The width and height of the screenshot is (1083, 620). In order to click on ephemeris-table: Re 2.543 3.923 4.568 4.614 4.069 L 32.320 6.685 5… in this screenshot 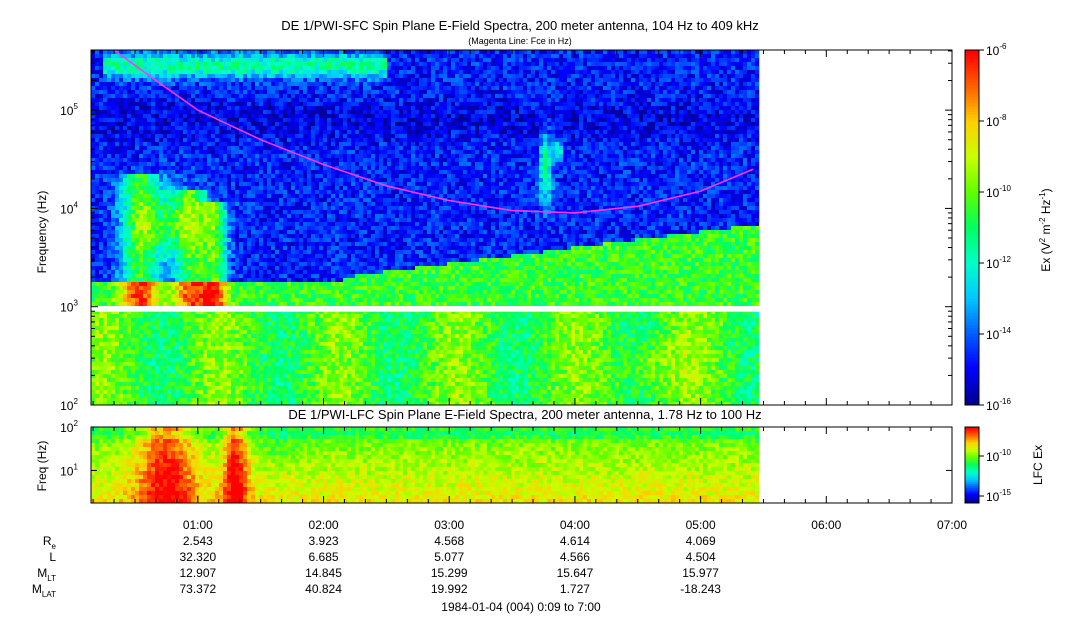, I will do `click(376, 566)`.